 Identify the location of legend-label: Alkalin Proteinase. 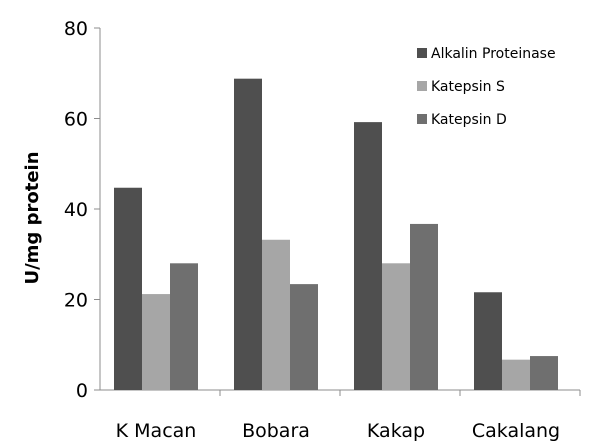
(493, 54).